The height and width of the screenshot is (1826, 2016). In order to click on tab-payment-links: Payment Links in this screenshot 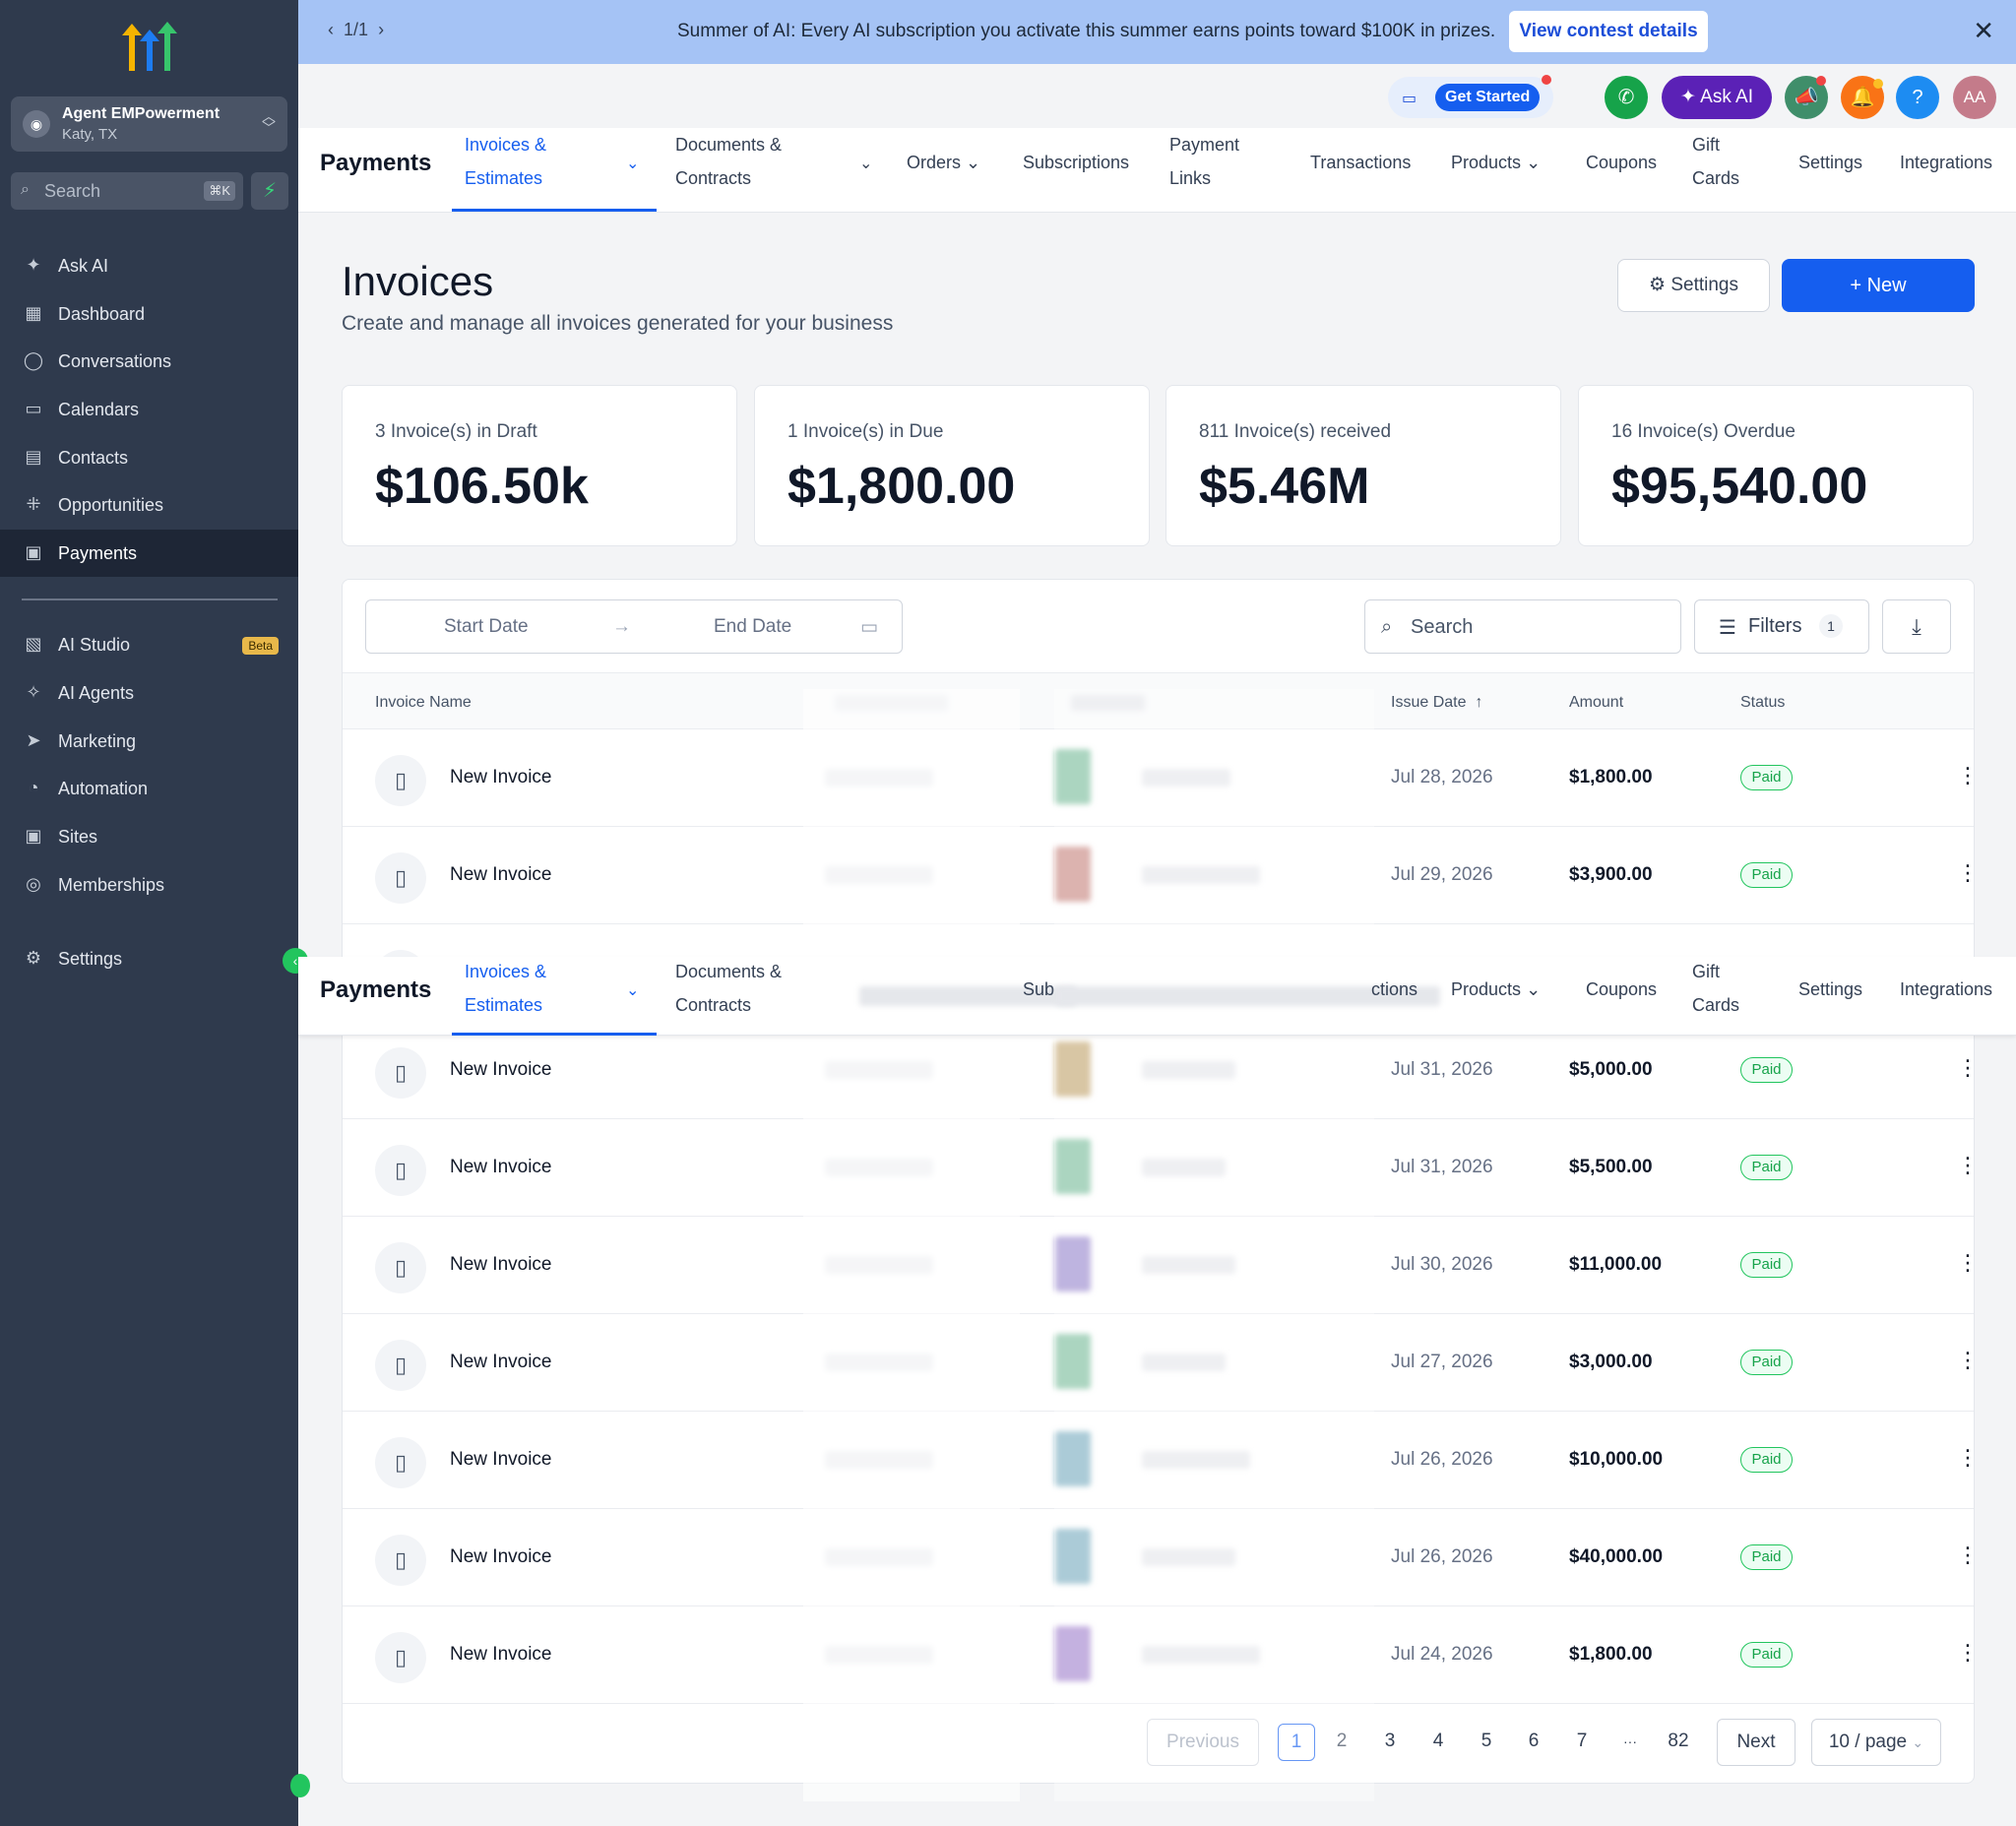, I will do `click(1204, 161)`.